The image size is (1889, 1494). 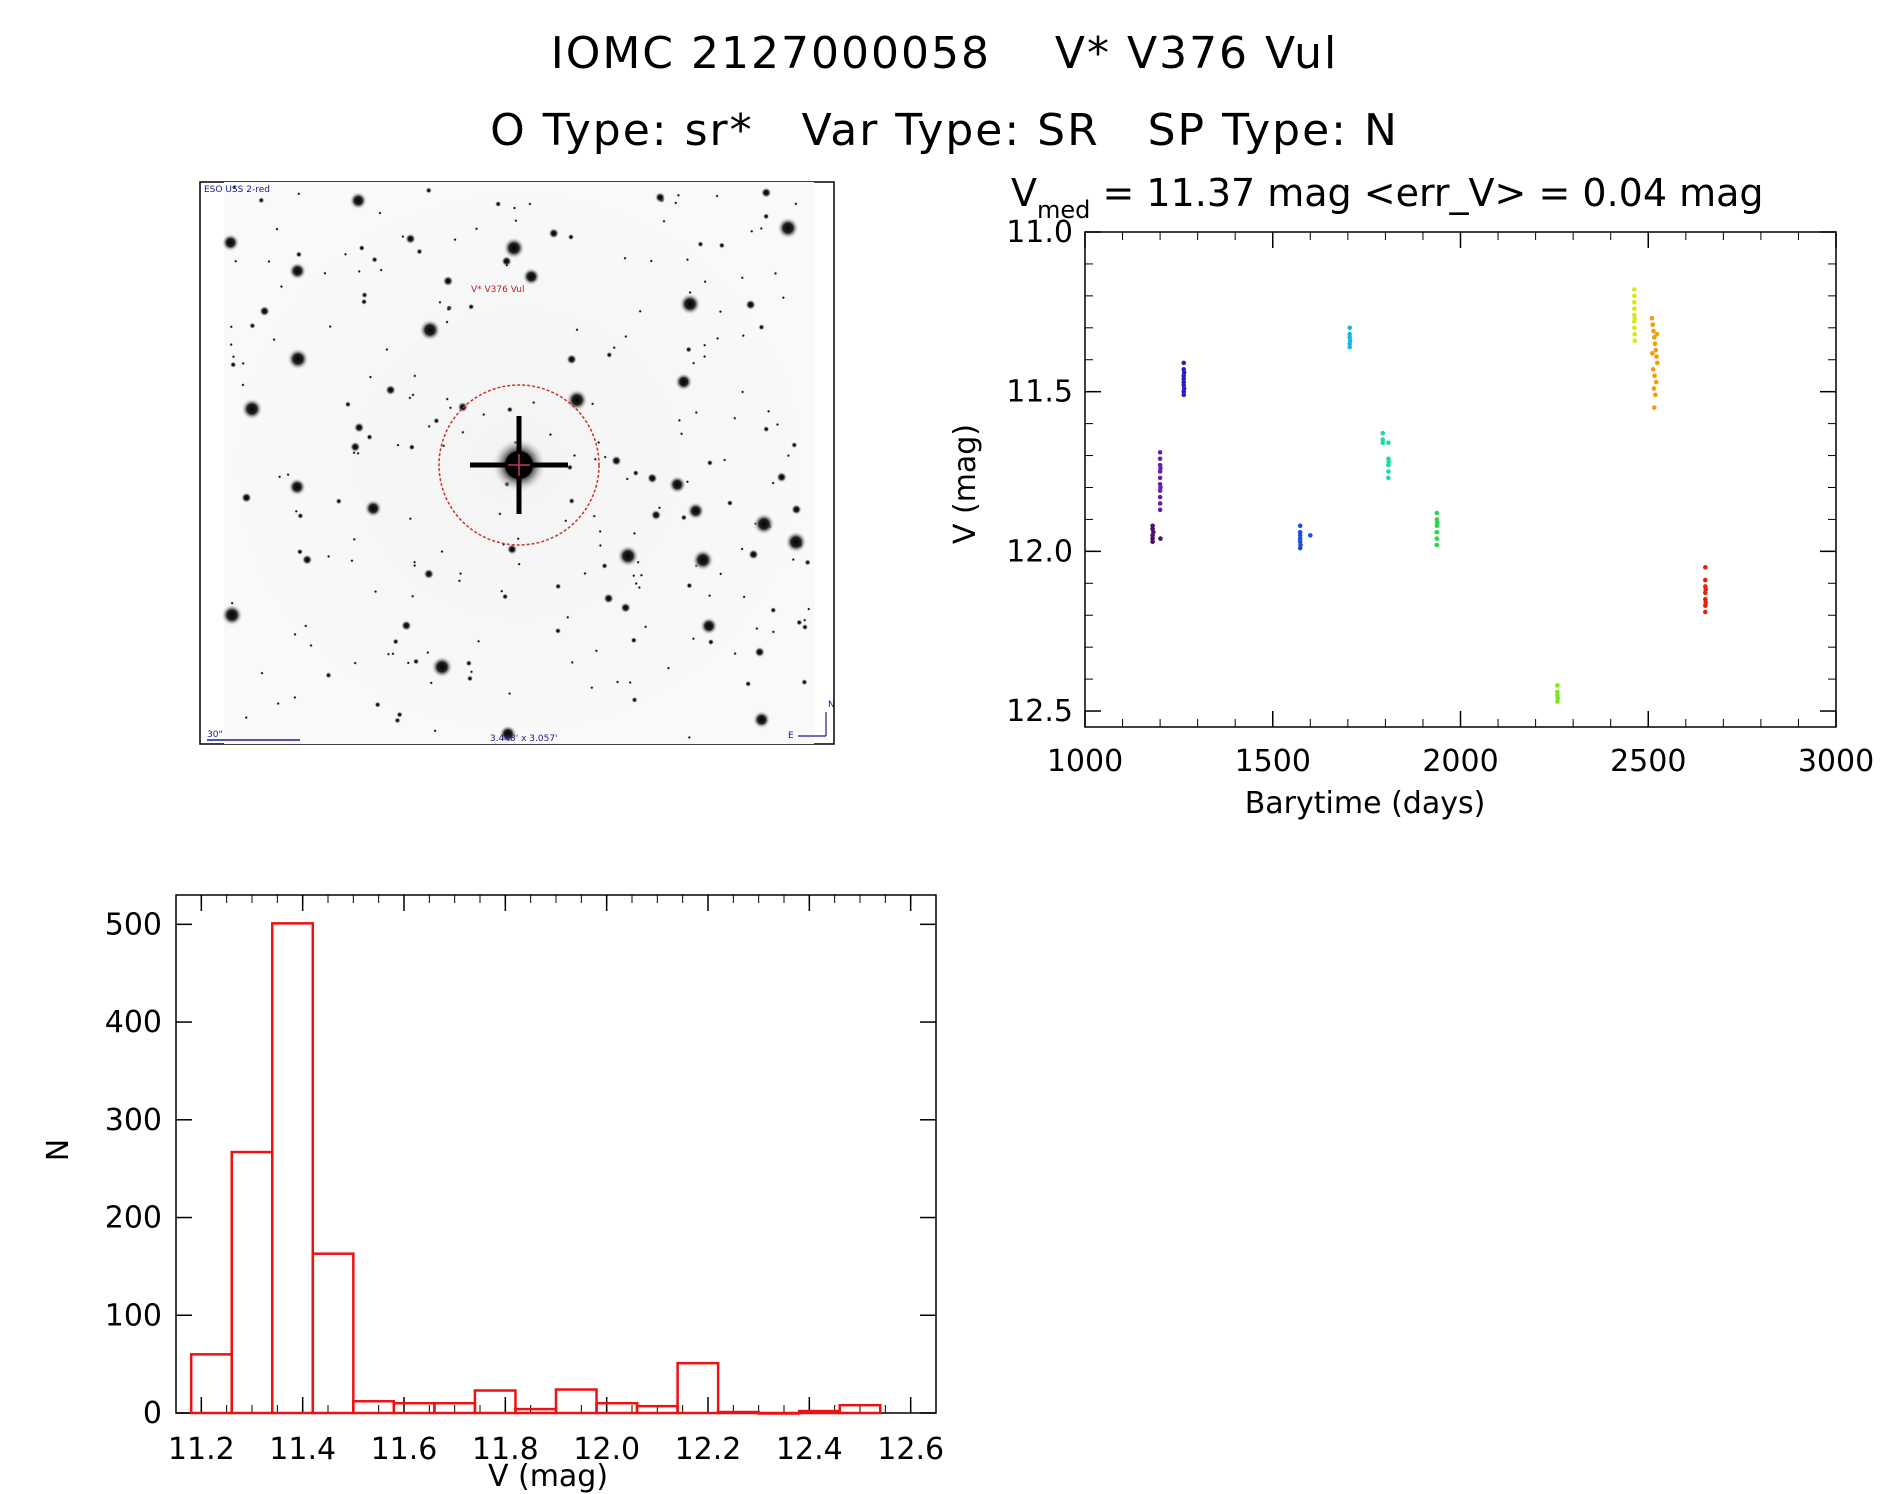 What do you see at coordinates (516, 464) in the screenshot?
I see `star-field` at bounding box center [516, 464].